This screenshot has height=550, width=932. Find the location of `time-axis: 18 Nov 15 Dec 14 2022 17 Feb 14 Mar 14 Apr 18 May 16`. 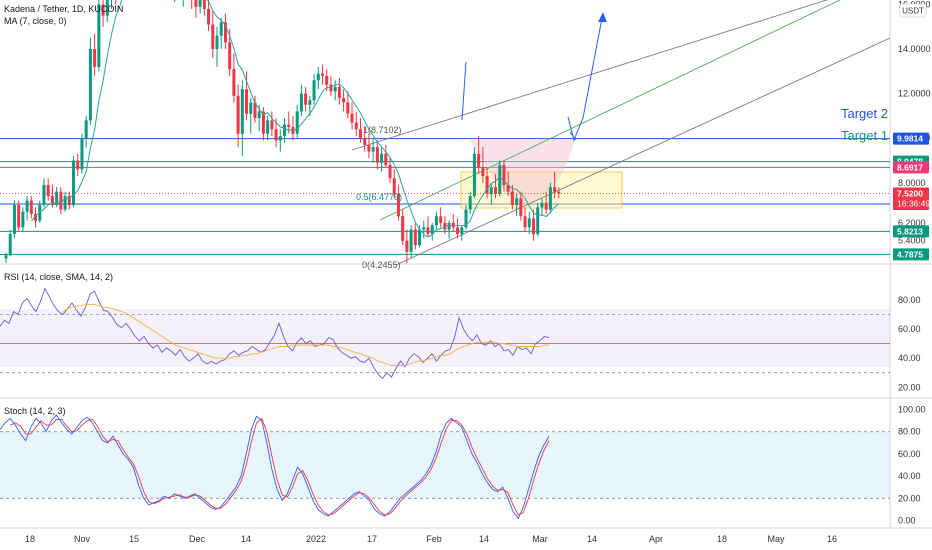

time-axis: 18 Nov 15 Dec 14 2022 17 Feb 14 Mar 14 Apr 18 May 16 is located at coordinates (431, 539).